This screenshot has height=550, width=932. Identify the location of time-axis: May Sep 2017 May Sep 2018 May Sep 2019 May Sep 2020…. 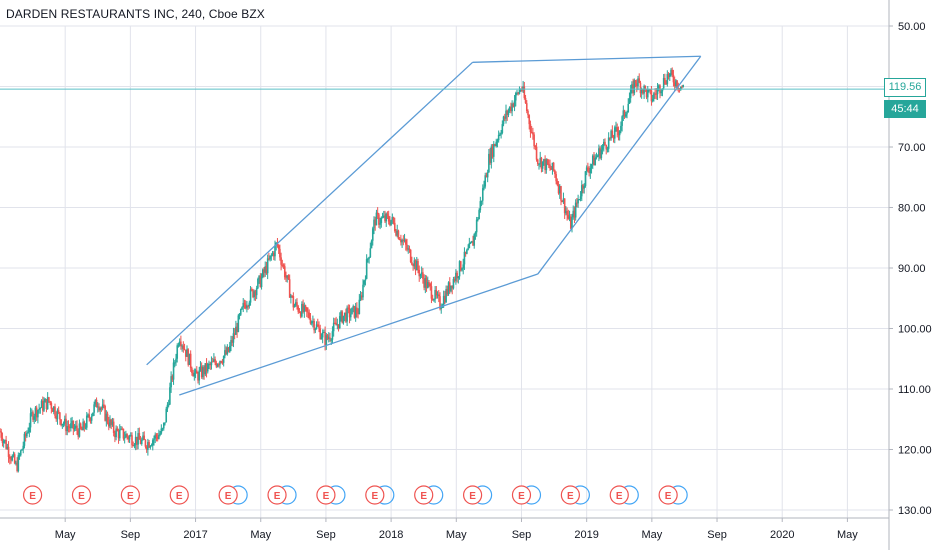
(457, 529).